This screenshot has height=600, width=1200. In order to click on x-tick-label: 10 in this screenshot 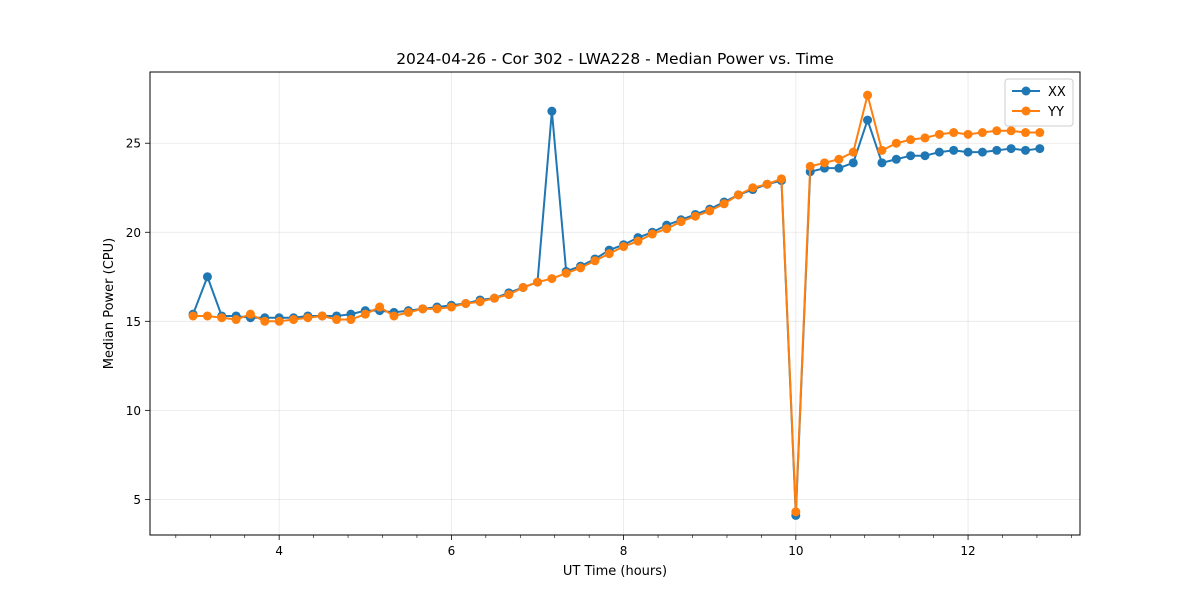, I will do `click(795, 551)`.